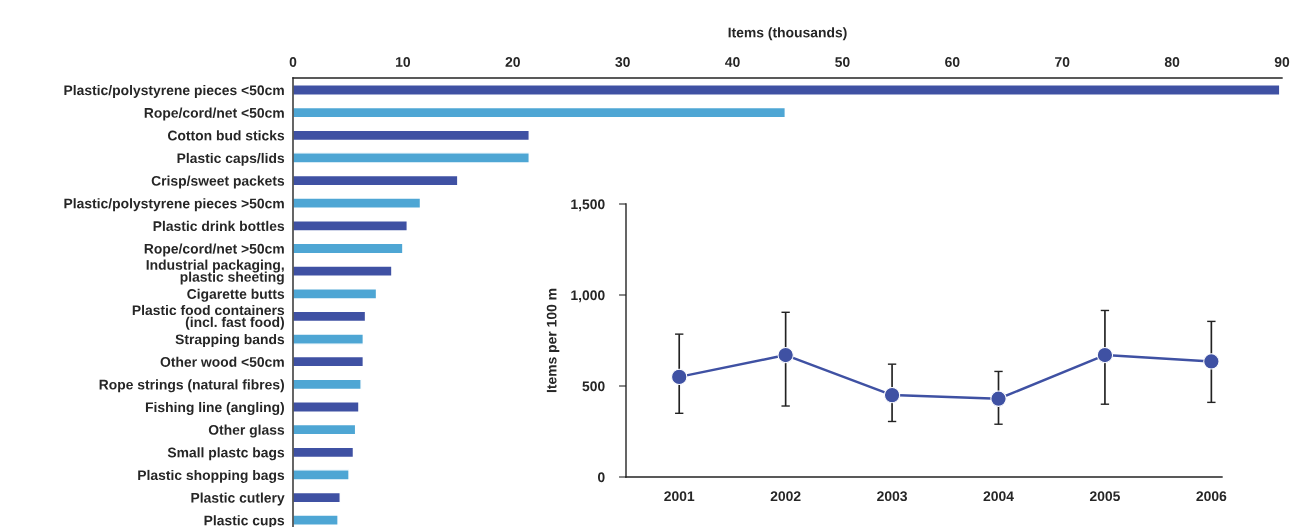 The width and height of the screenshot is (1303, 527). What do you see at coordinates (219, 226) in the screenshot?
I see `y-tick-label: Plastic drink bottles` at bounding box center [219, 226].